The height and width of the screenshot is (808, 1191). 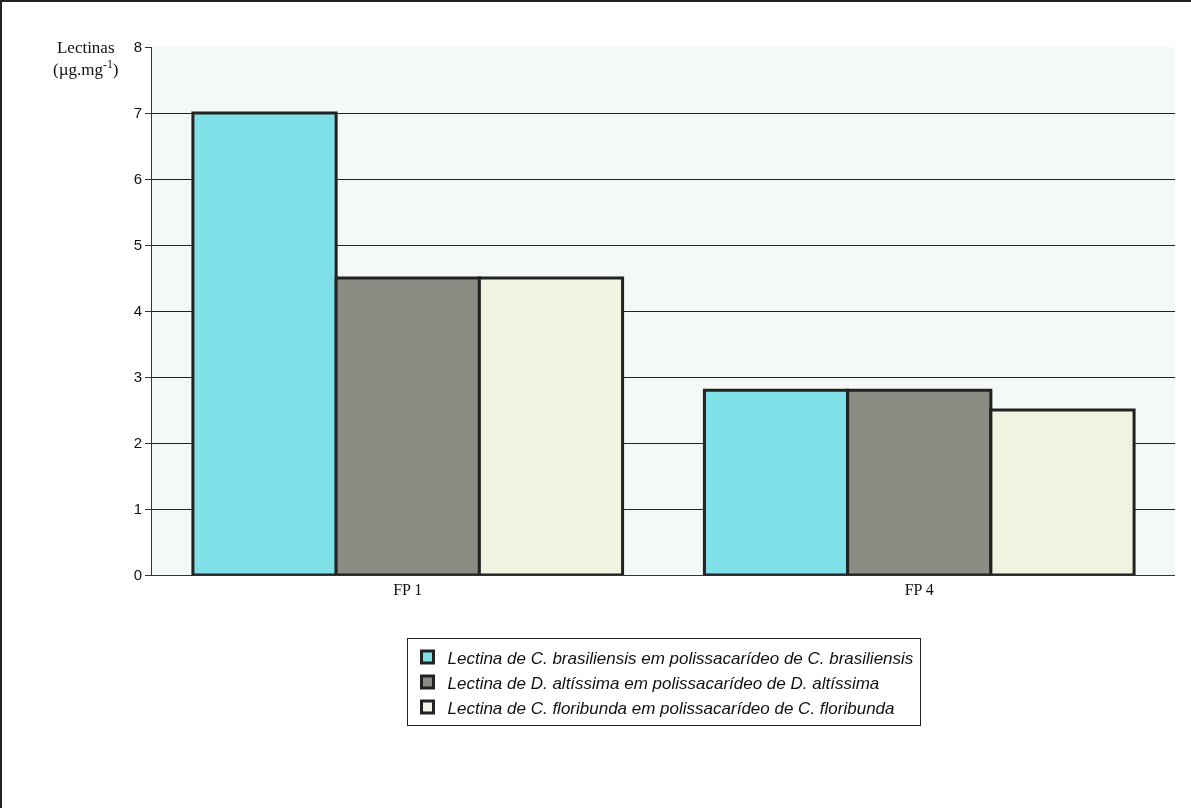 What do you see at coordinates (137, 179) in the screenshot?
I see `y-tick-label: 6` at bounding box center [137, 179].